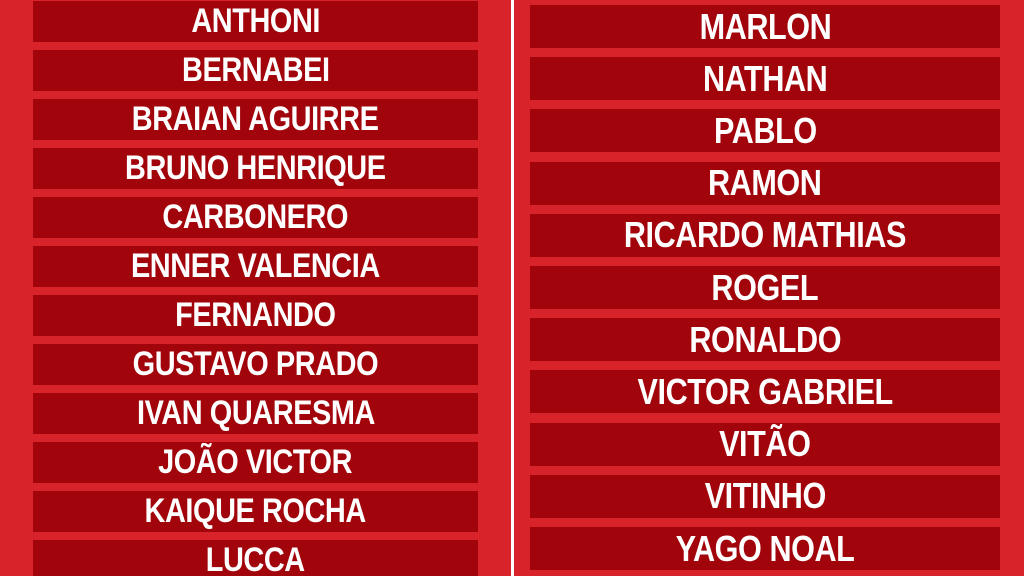 This screenshot has height=576, width=1024. I want to click on player-name: LUCCA, so click(255, 558).